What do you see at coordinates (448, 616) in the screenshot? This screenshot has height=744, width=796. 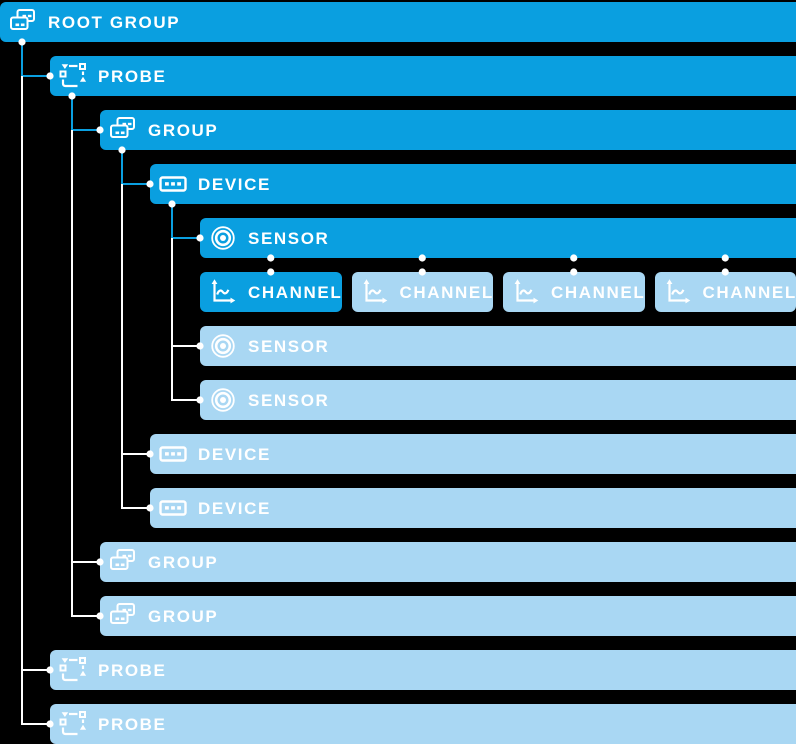 I see `tree-node-group-3: GROUP` at bounding box center [448, 616].